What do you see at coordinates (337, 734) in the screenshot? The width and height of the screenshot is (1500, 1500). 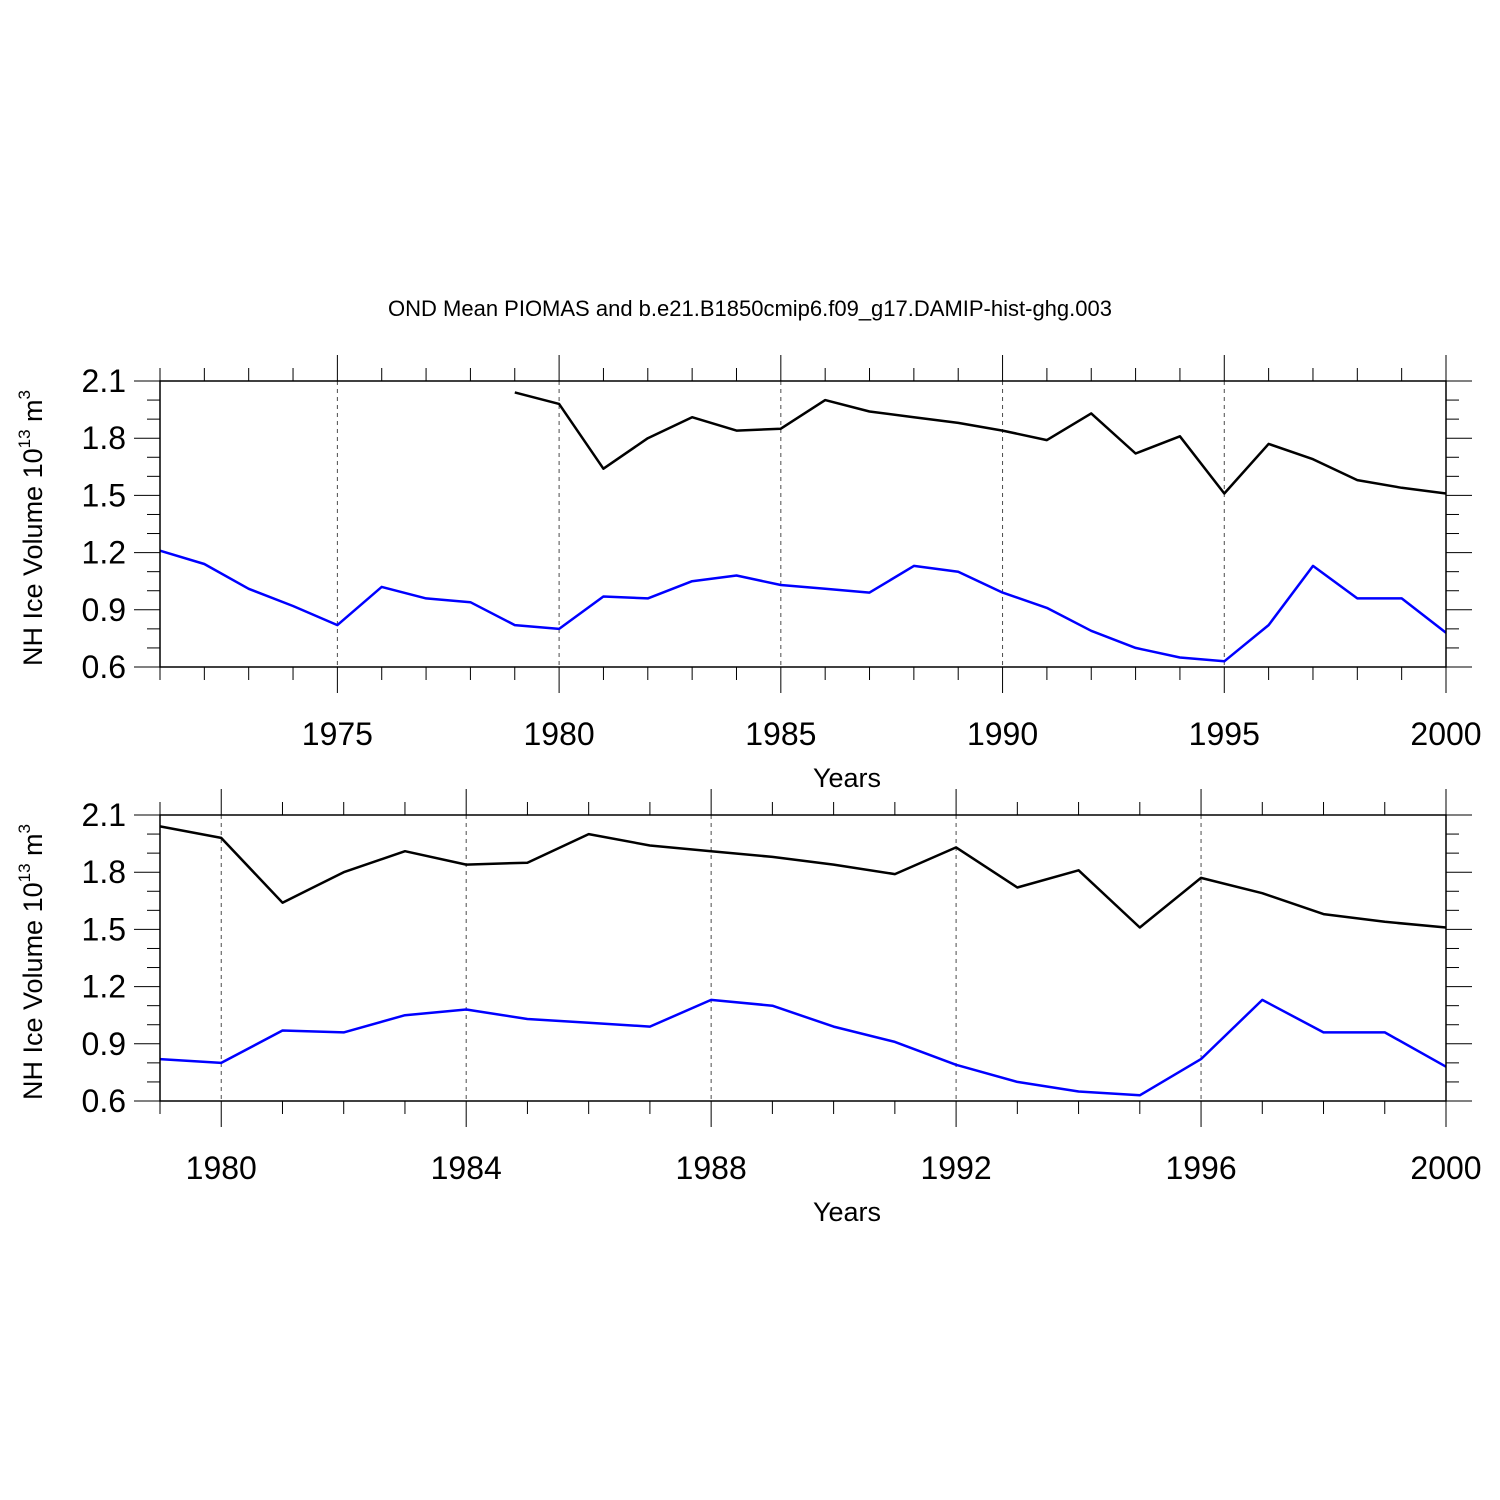 I see `x-tick-label: 1975` at bounding box center [337, 734].